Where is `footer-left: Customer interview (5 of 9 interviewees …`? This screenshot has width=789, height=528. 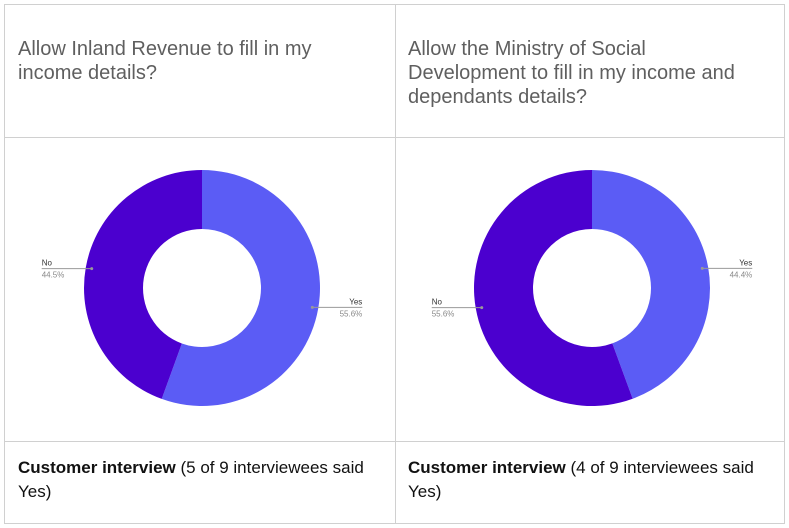
footer-left: Customer interview (5 of 9 interviewees … is located at coordinates (193, 480).